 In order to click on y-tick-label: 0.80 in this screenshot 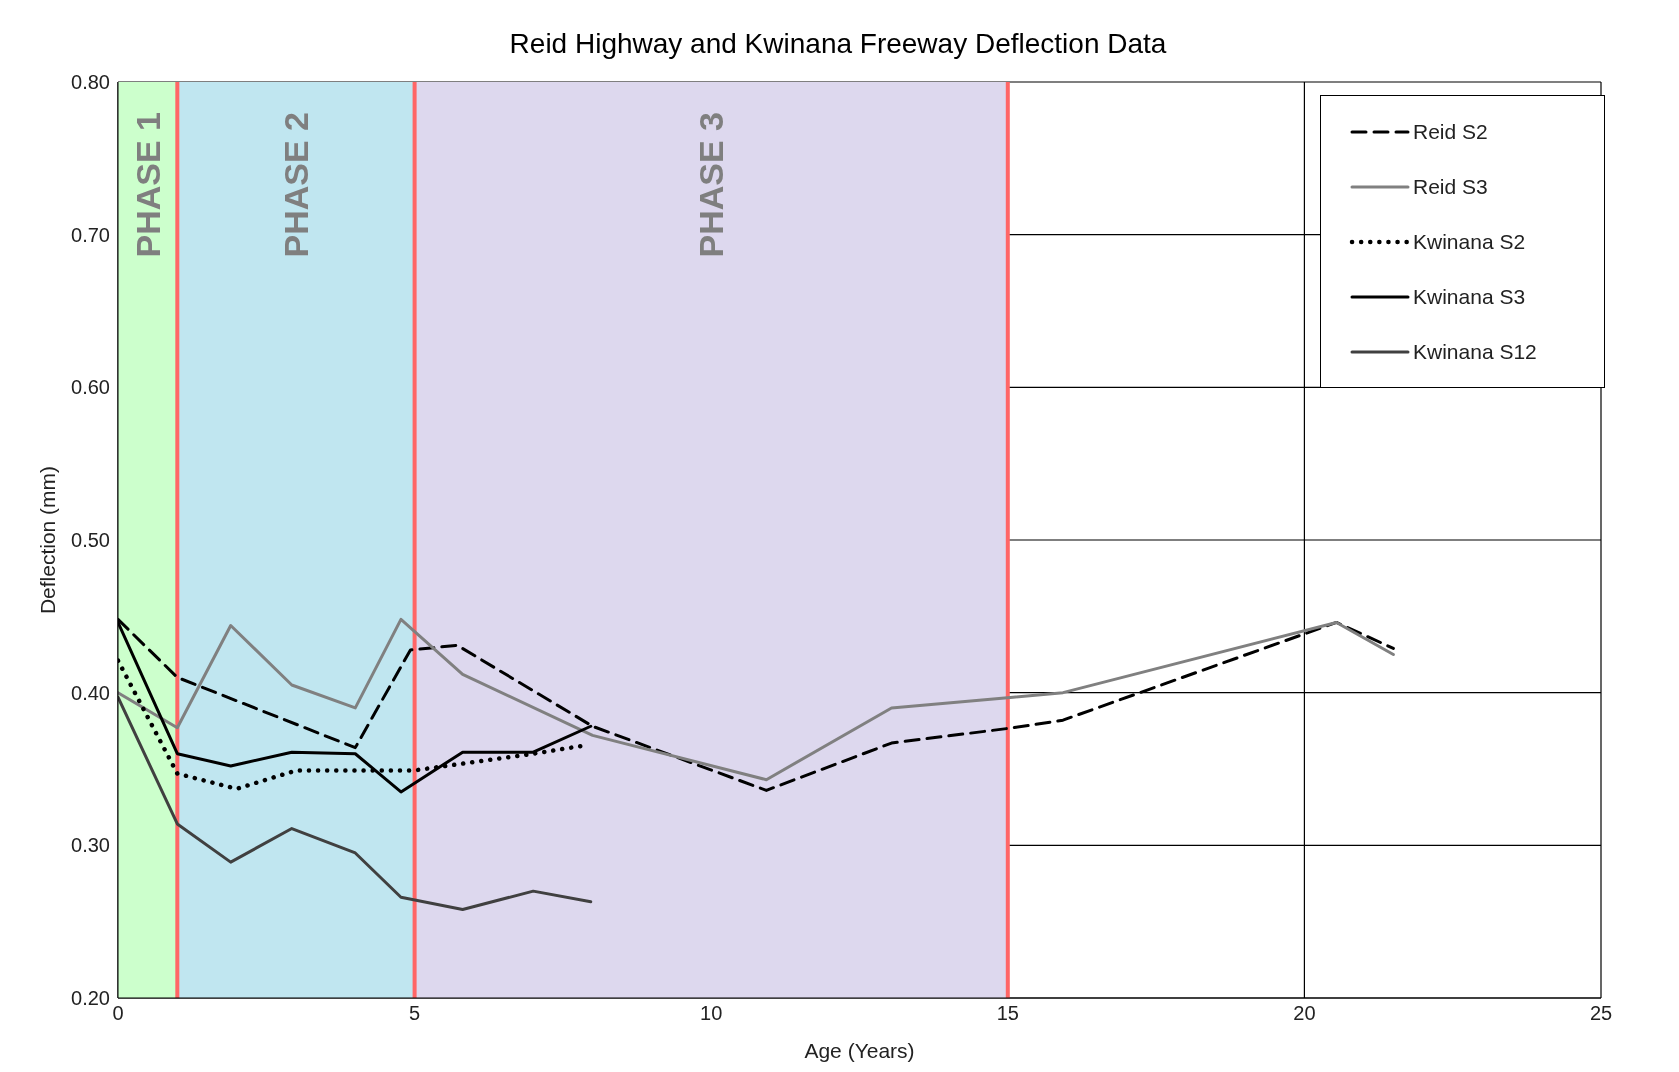, I will do `click(90, 82)`.